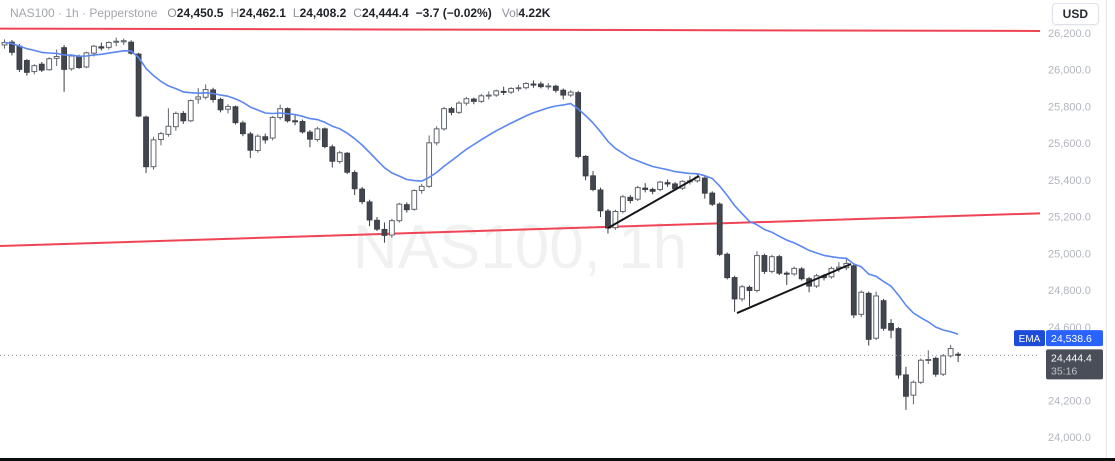 This screenshot has height=461, width=1115. What do you see at coordinates (1030, 339) in the screenshot?
I see `ema-badge-label: EMA` at bounding box center [1030, 339].